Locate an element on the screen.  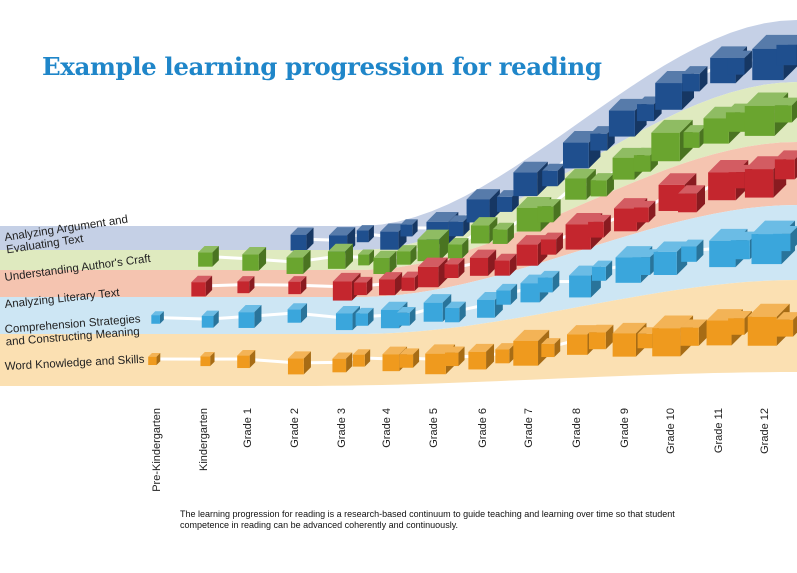
grade-label: Grade 10 is located at coordinates (671, 431).